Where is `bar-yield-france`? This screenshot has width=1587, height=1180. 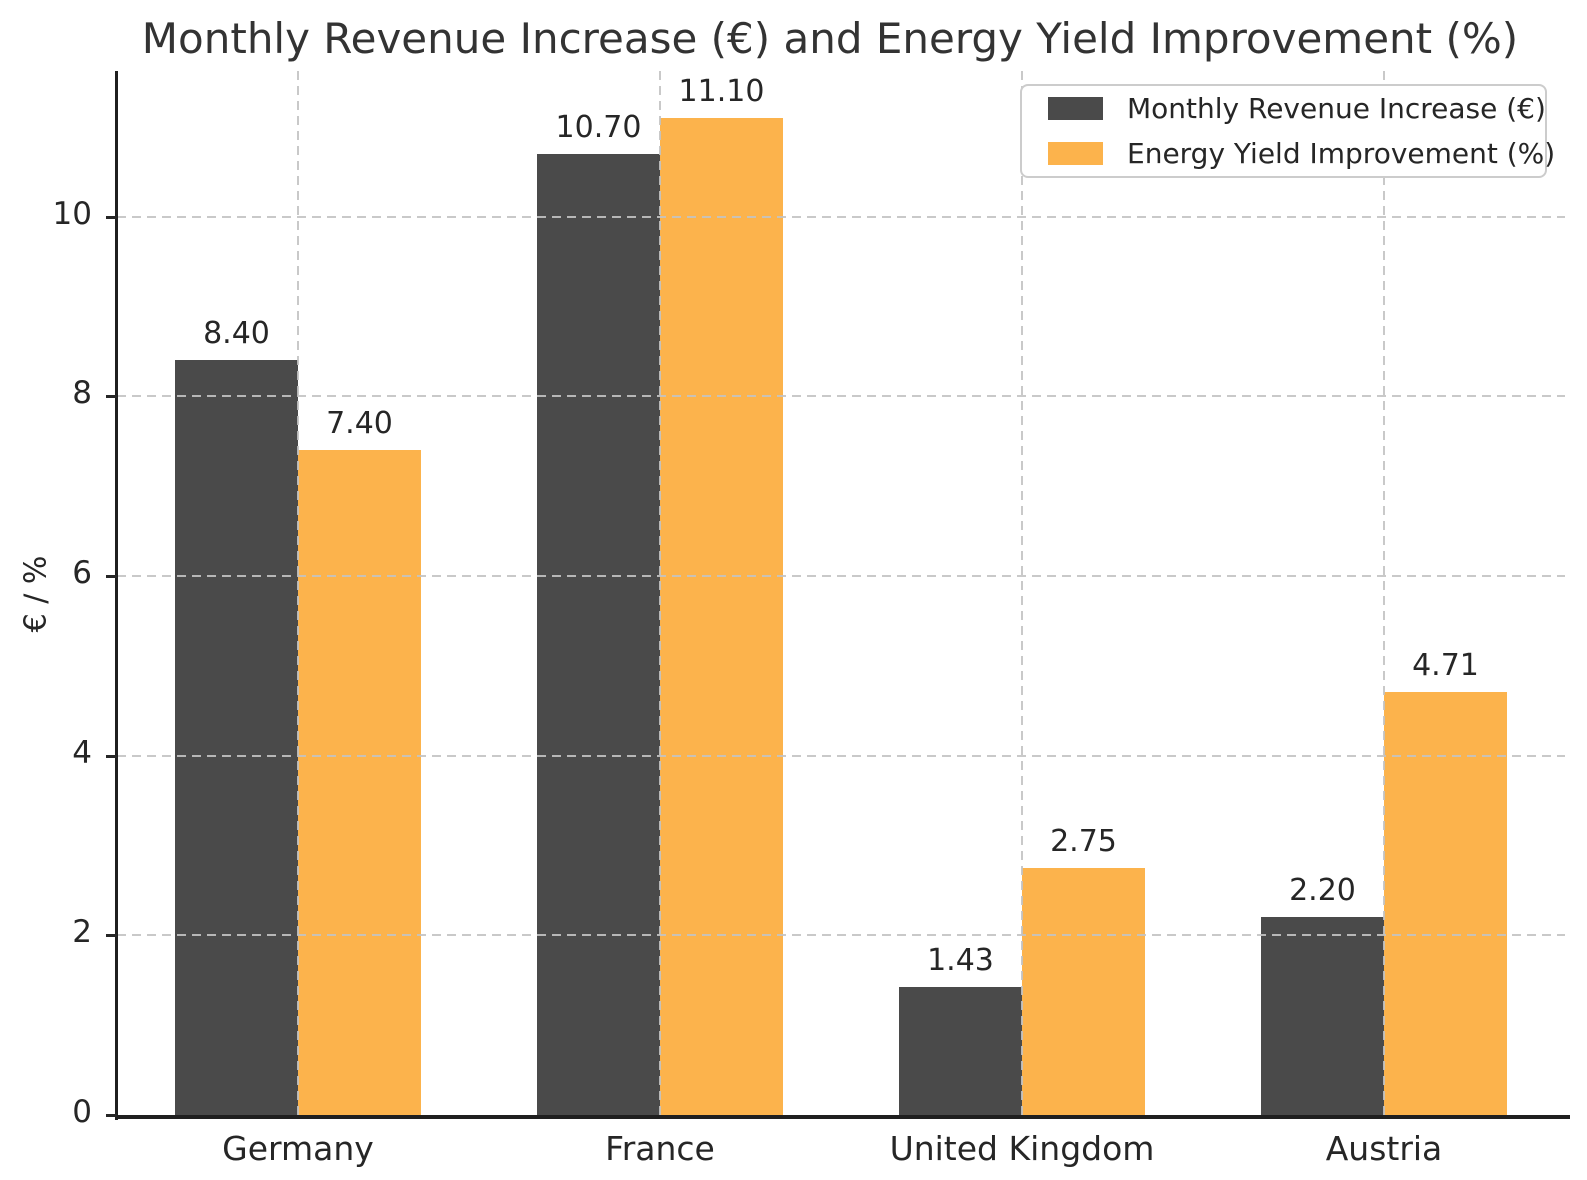 bar-yield-france is located at coordinates (721, 616).